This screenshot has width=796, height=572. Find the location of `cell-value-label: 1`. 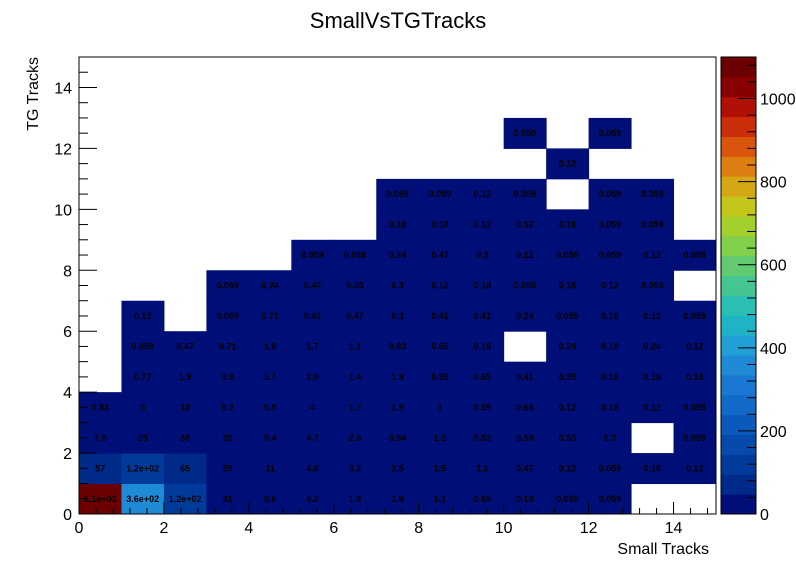

cell-value-label: 1 is located at coordinates (439, 407).